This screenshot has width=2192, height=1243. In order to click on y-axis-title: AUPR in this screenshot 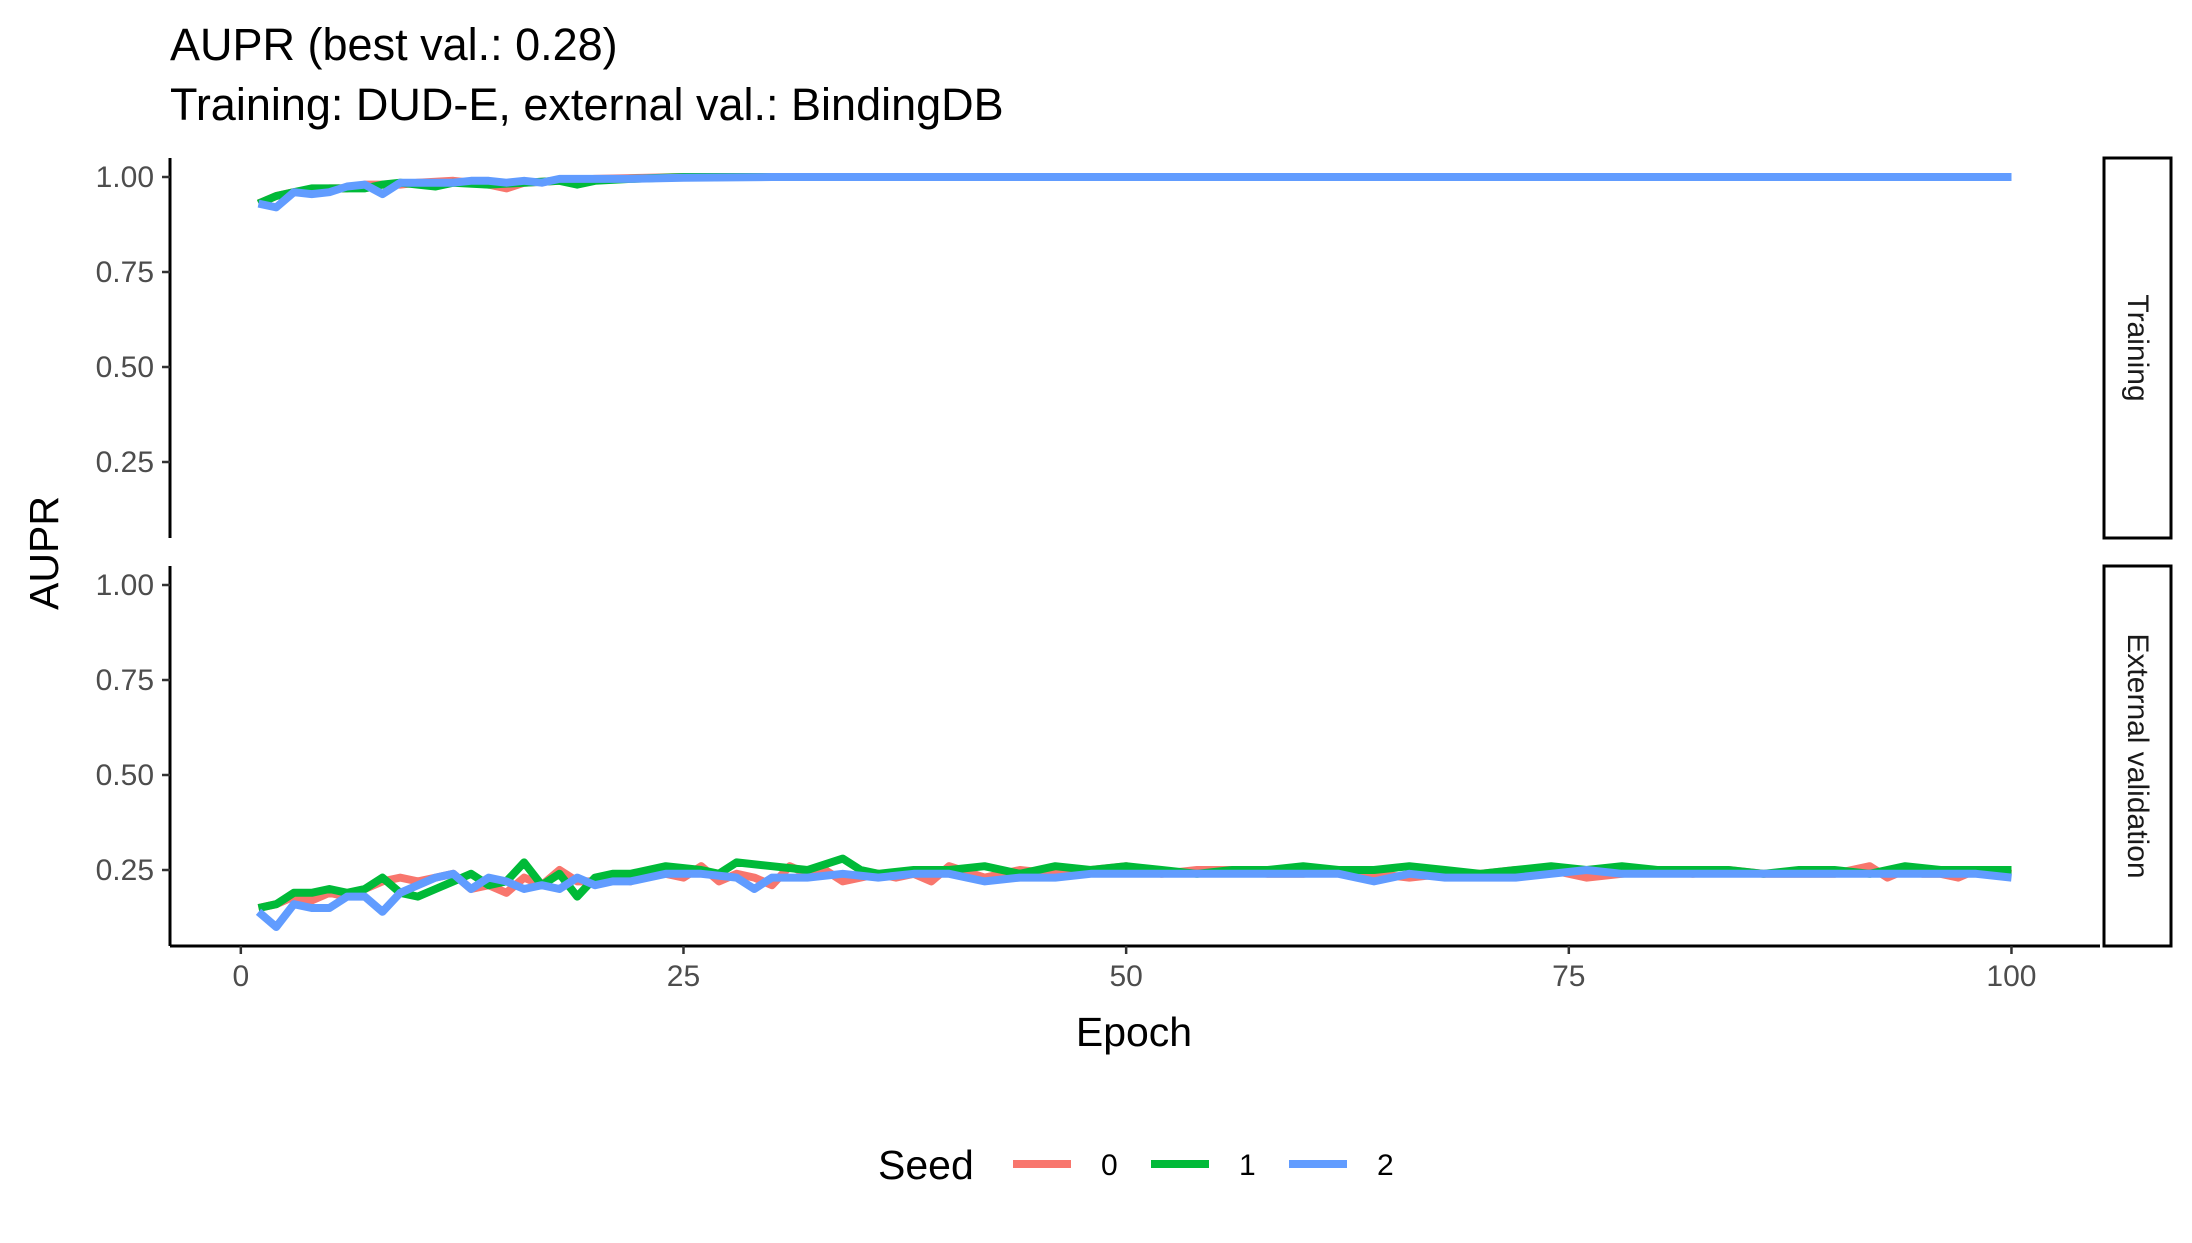, I will do `click(44, 553)`.